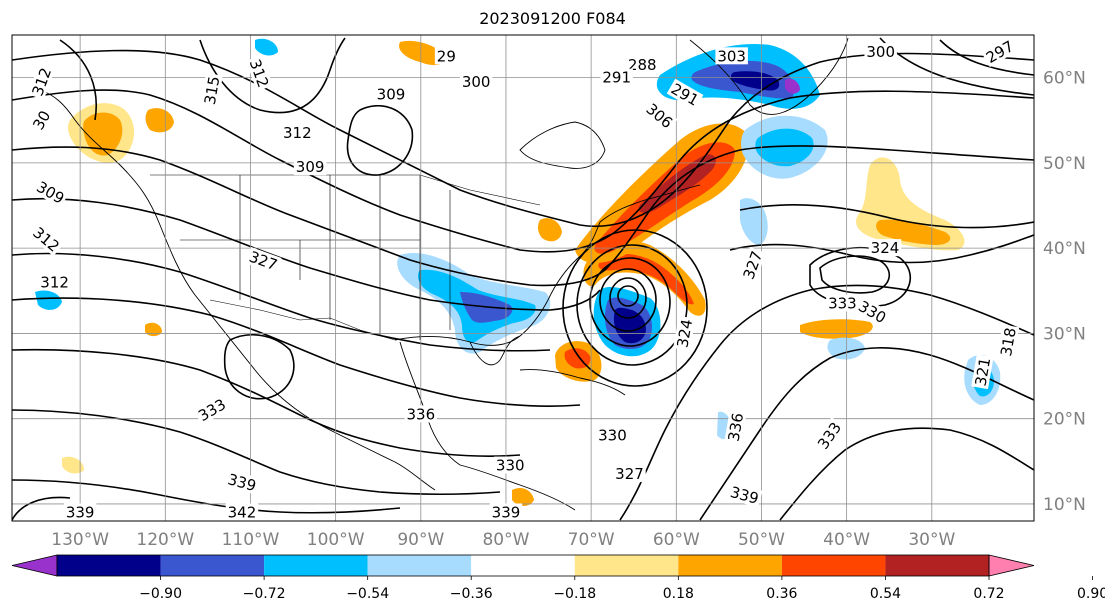 Image resolution: width=1105 pixels, height=615 pixels. I want to click on contour-label: 303, so click(731, 56).